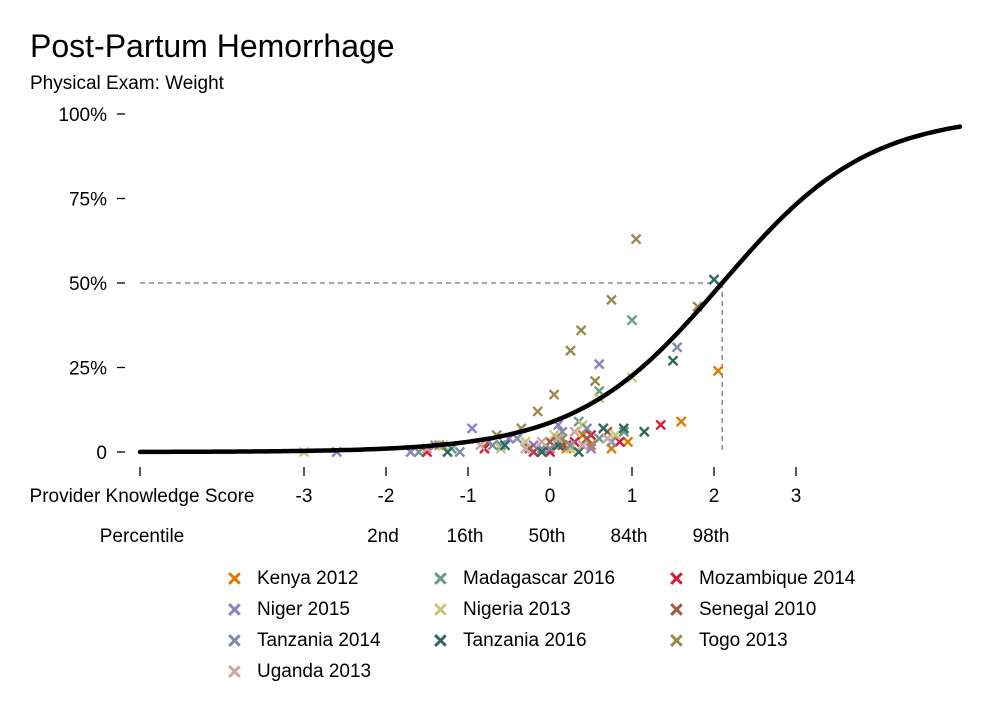 The height and width of the screenshot is (727, 1000). Describe the element at coordinates (758, 609) in the screenshot. I see `legend-label: Senegal 2010` at that location.